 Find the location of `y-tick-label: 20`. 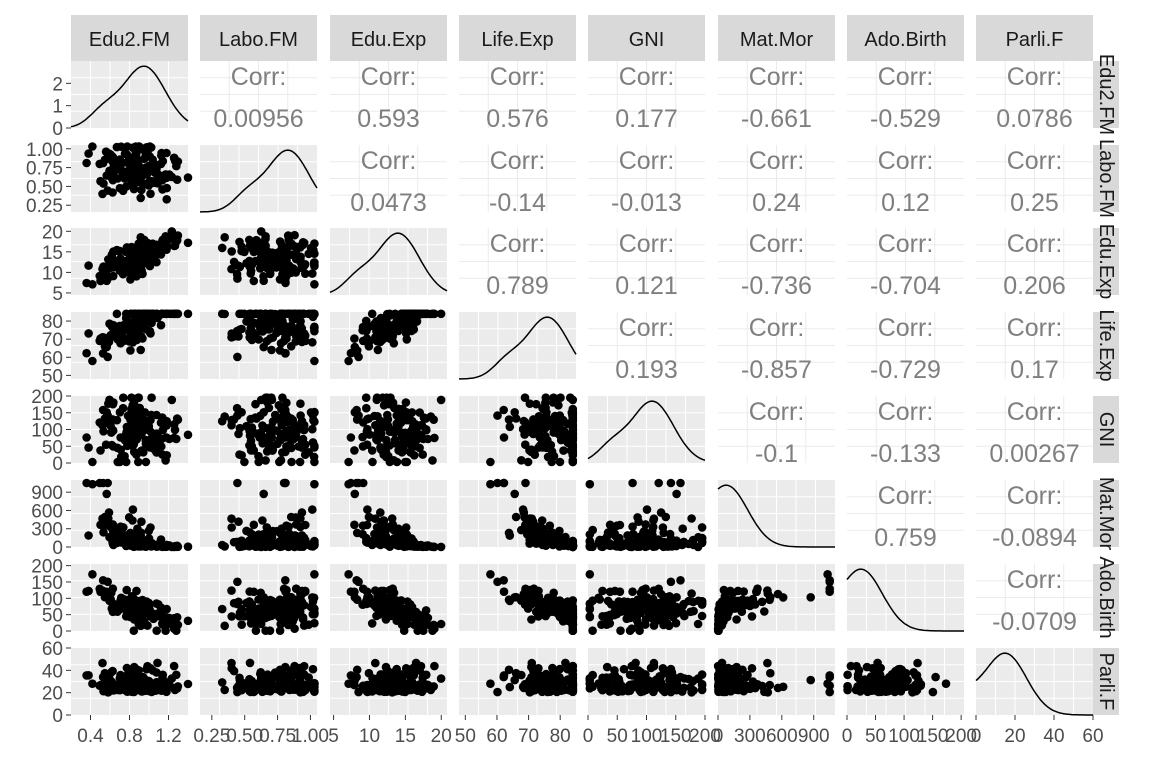

y-tick-label: 20 is located at coordinates (52, 694).